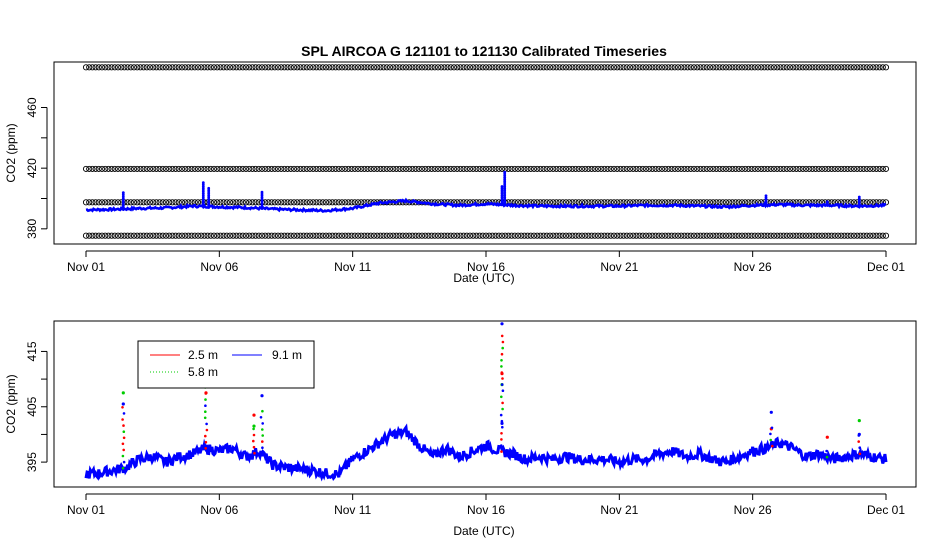 This screenshot has width=936, height=540. Describe the element at coordinates (886, 510) in the screenshot. I see `x-tick-label: Dec 01` at that location.